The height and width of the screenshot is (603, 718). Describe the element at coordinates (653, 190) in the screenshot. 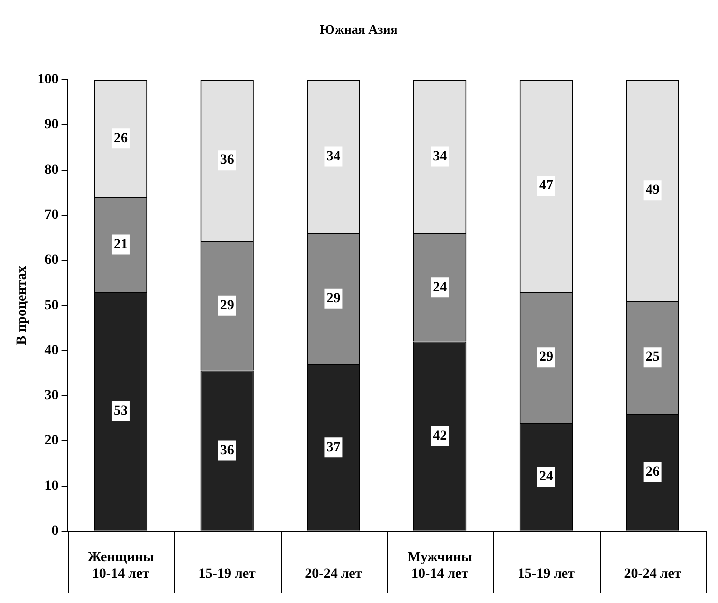

I see `data-label: 49` at that location.